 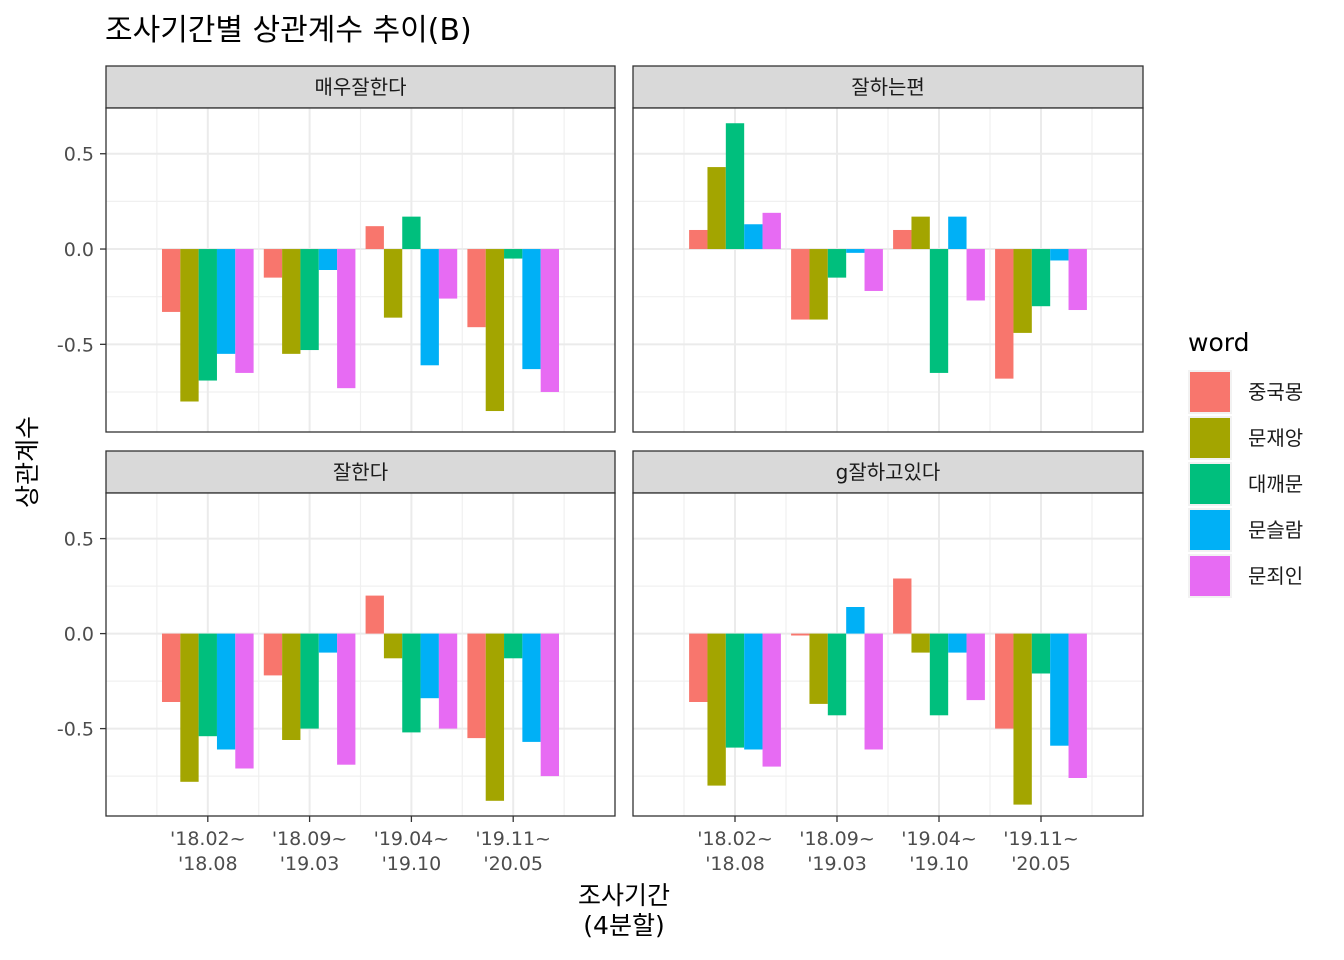 What do you see at coordinates (735, 851) in the screenshot?
I see `x-tick-label: '18.02~ '18.08` at bounding box center [735, 851].